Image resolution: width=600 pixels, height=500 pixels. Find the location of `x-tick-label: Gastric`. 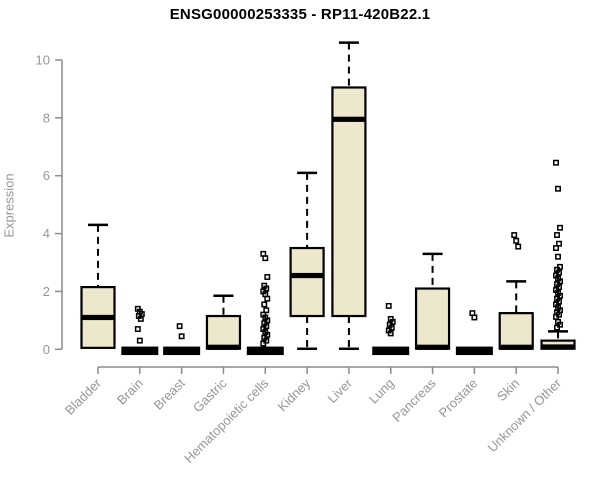

x-tick-label: Gastric is located at coordinates (210, 395).